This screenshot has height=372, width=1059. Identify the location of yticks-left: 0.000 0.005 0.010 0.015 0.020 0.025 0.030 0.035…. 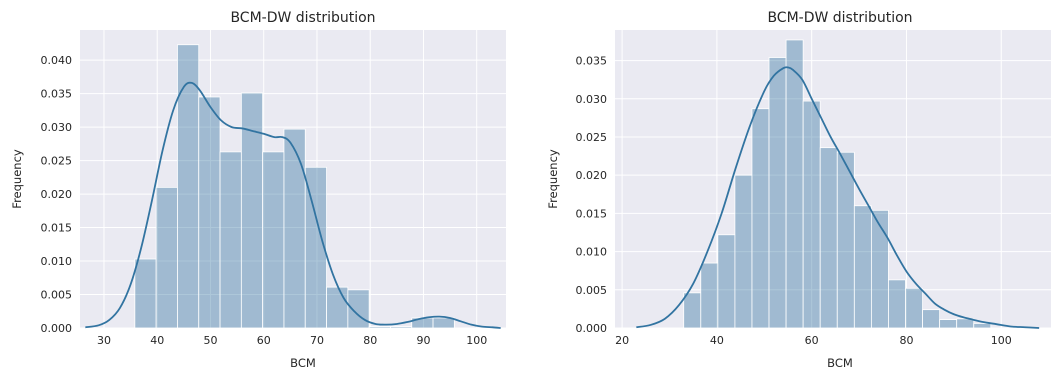
(57, 194).